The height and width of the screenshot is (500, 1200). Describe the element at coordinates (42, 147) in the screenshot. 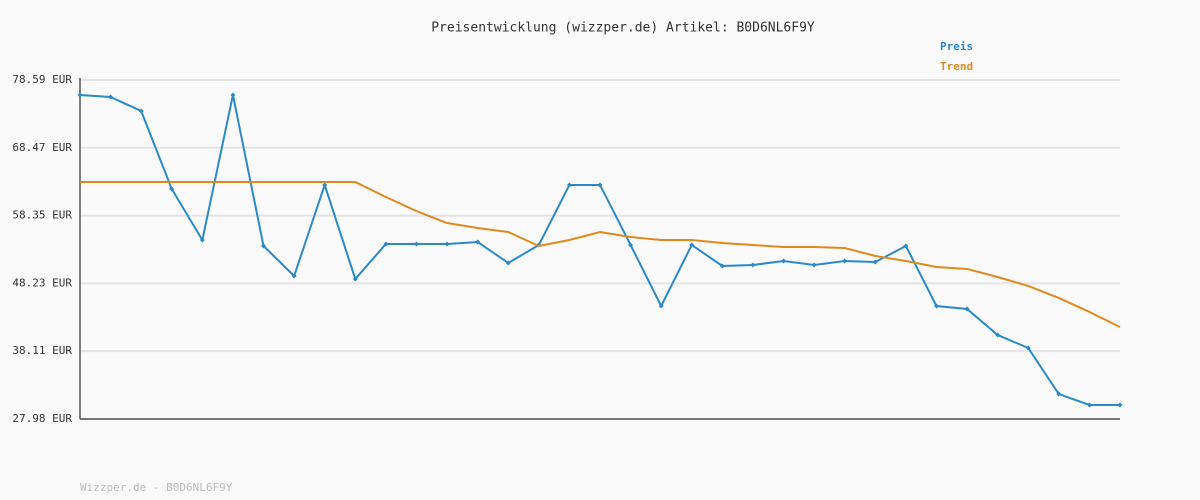

I see `y-tick-label: 68.47 EUR` at that location.